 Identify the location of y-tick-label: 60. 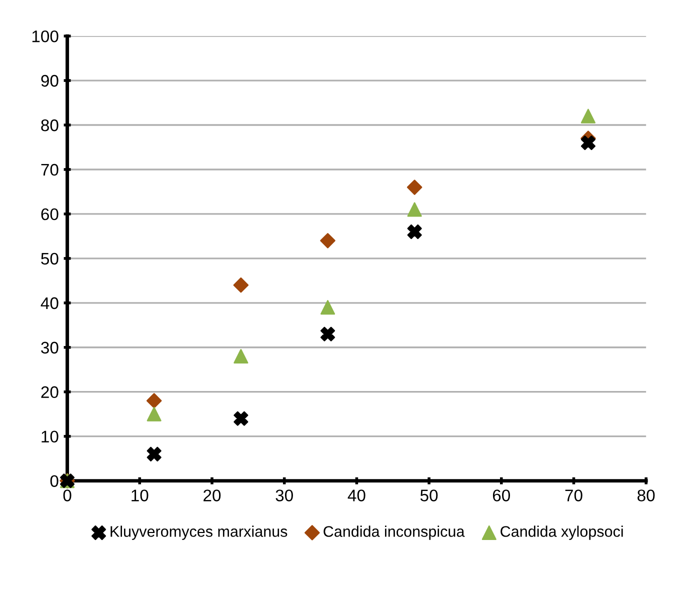
(49, 214).